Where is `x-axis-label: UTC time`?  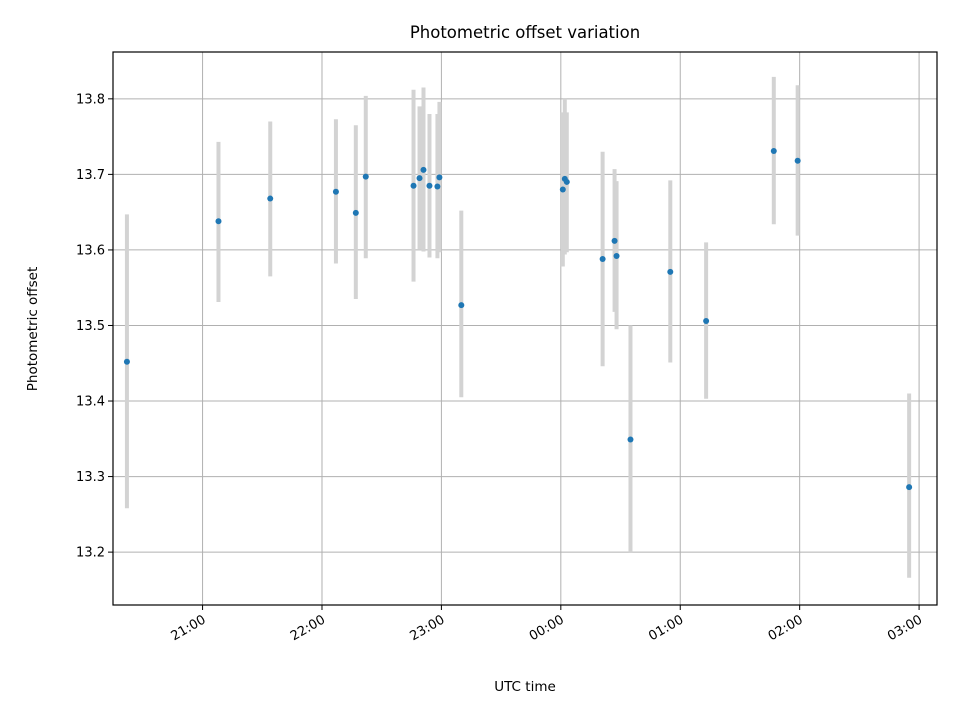 x-axis-label: UTC time is located at coordinates (525, 687).